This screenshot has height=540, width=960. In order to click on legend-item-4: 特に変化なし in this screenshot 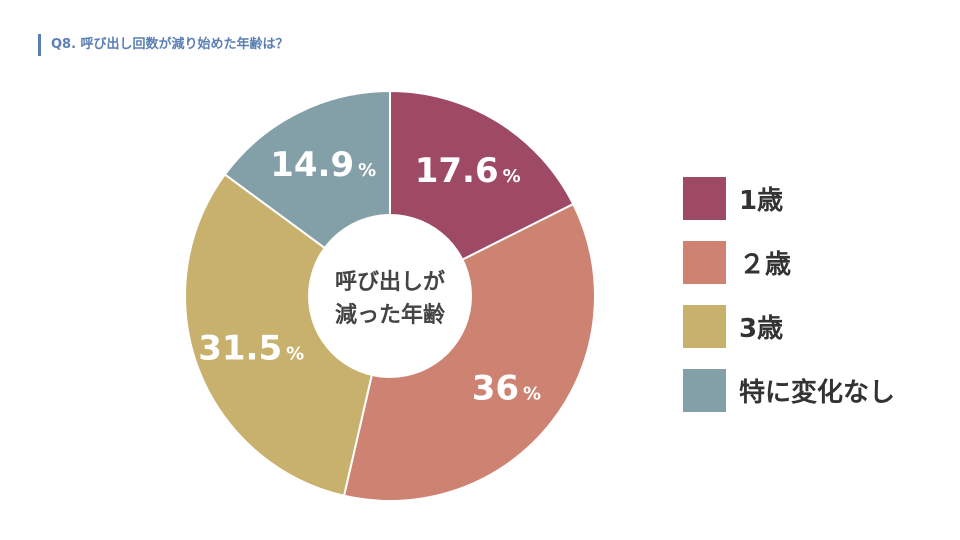, I will do `click(789, 390)`.